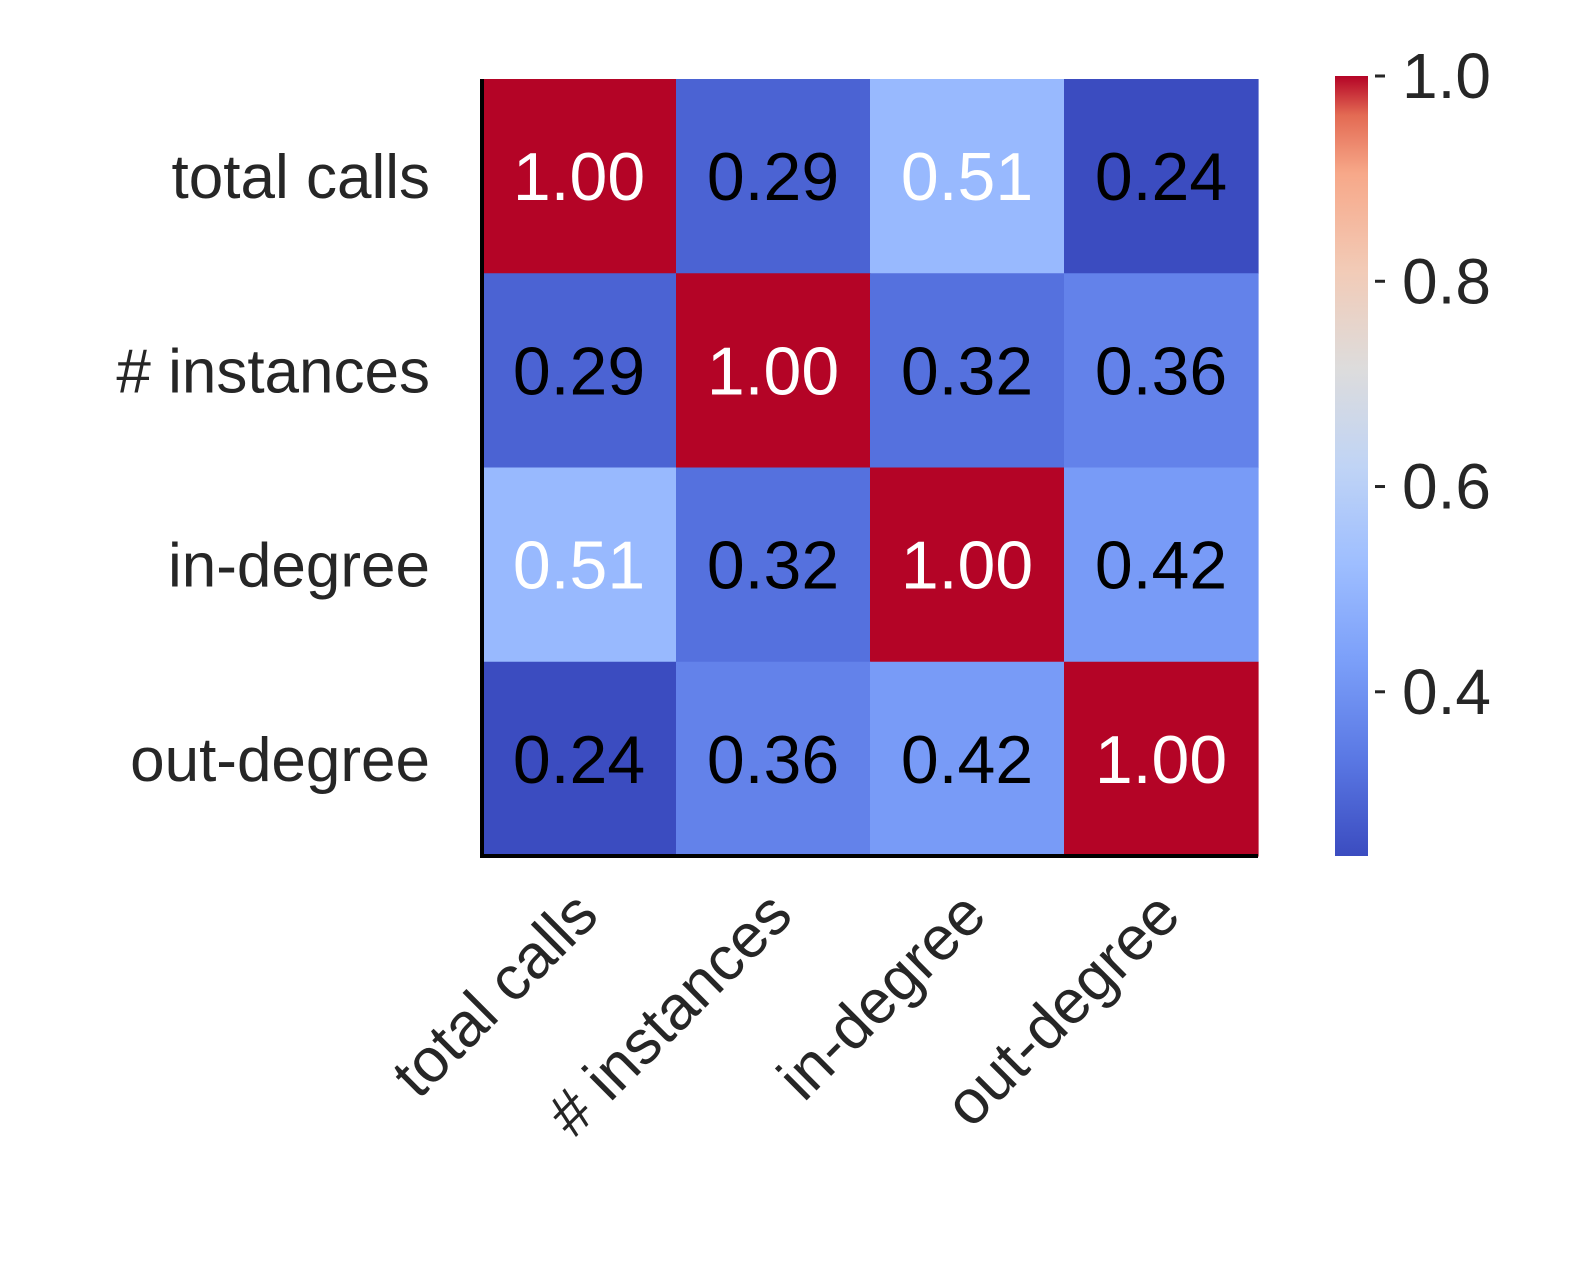 This screenshot has width=1580, height=1279. I want to click on colorbar-gradient, so click(1351, 466).